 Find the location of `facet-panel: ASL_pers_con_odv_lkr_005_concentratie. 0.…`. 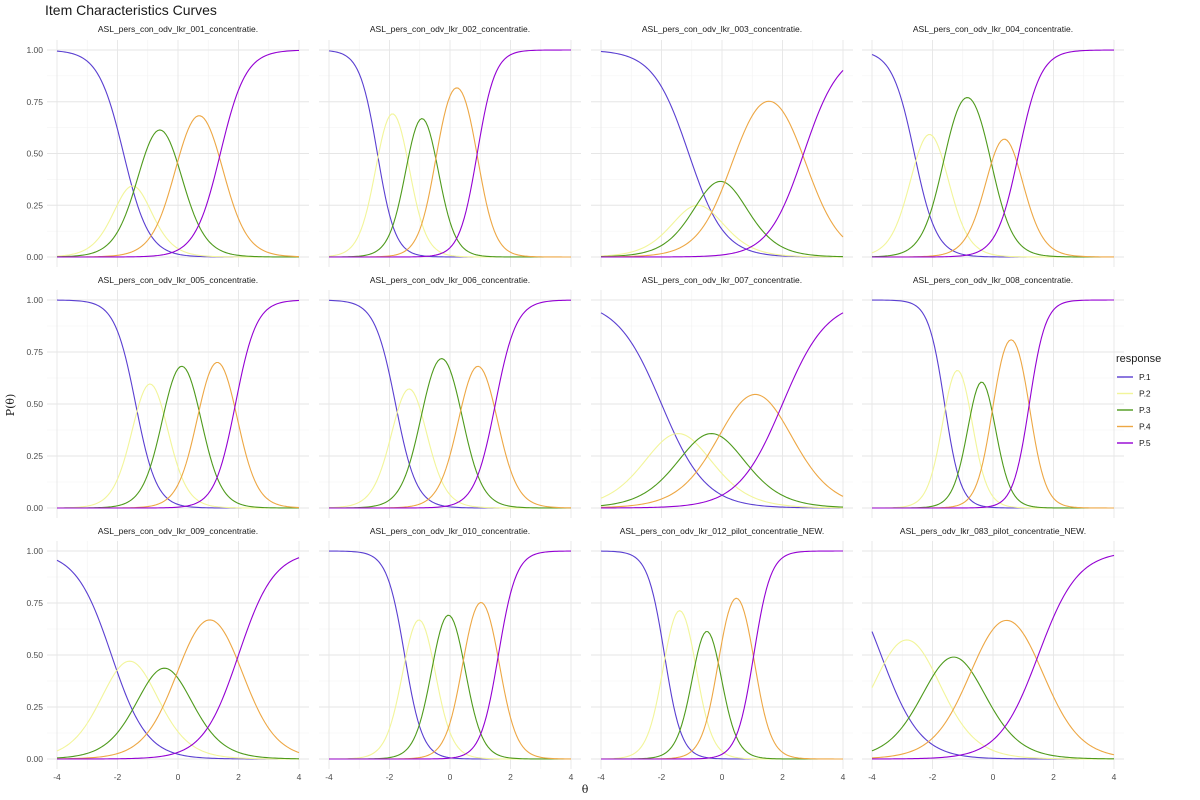

facet-panel: ASL_pers_con_odv_lkr_005_concentratie. 0.… is located at coordinates (167, 396).